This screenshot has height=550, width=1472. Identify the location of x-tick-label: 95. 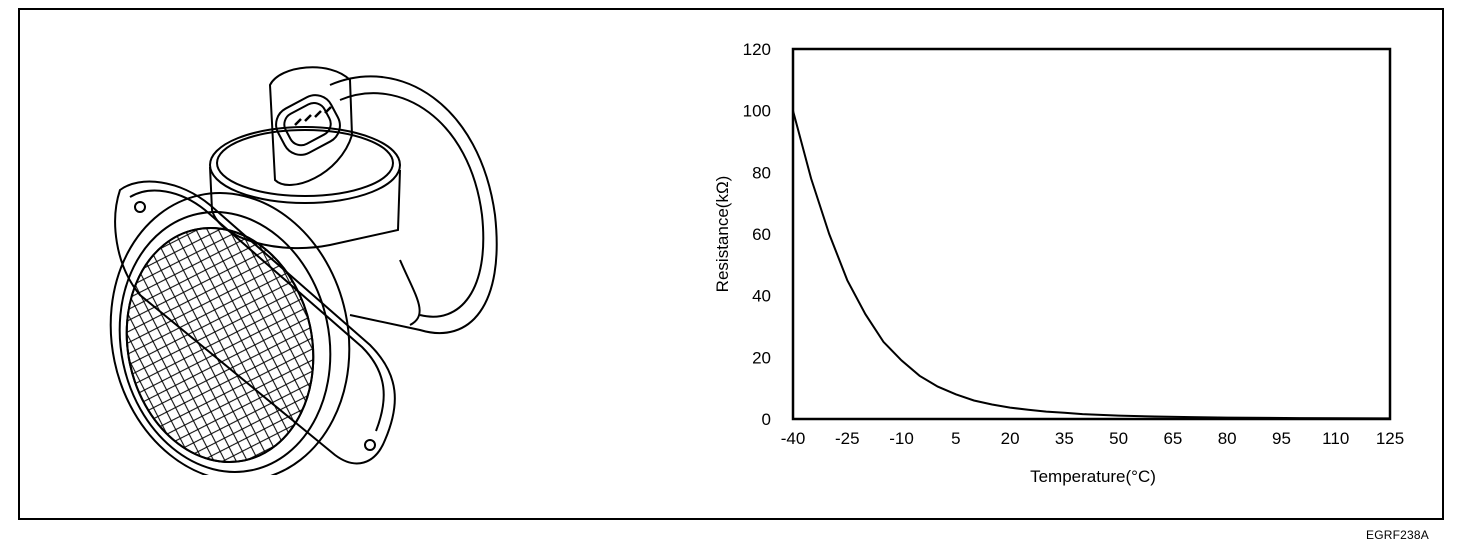
(1281, 438).